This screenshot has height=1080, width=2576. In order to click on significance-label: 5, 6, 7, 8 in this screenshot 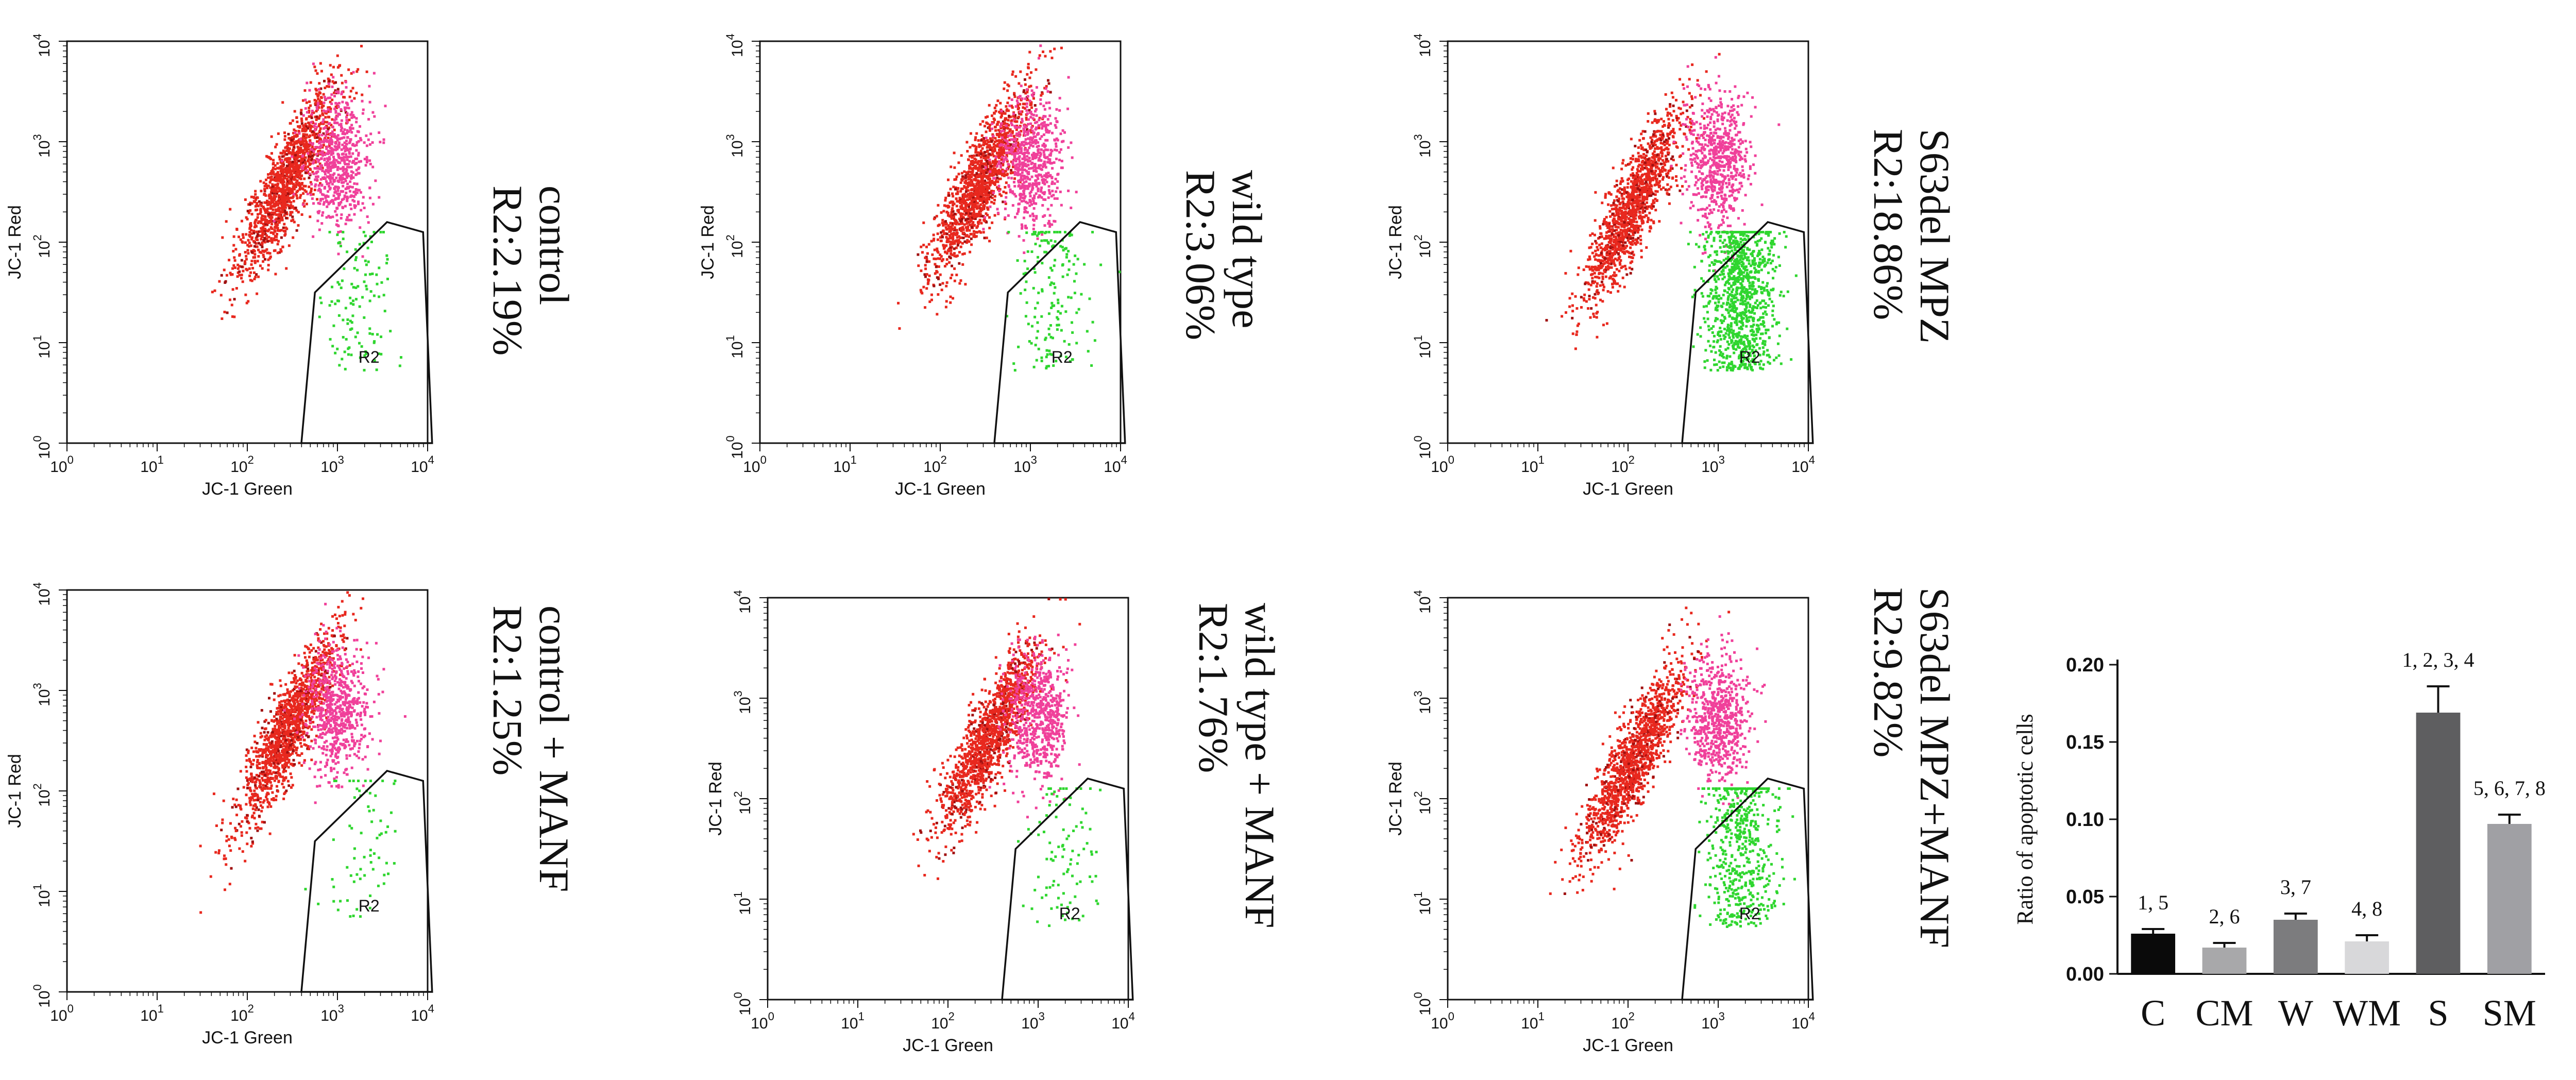, I will do `click(2509, 788)`.